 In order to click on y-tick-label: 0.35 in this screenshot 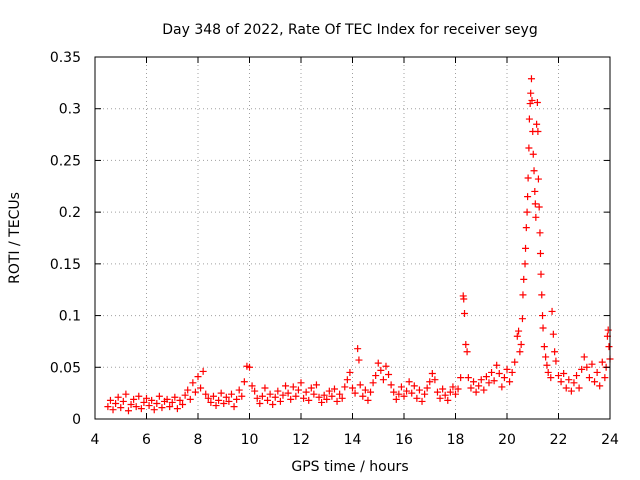, I will do `click(65, 58)`.